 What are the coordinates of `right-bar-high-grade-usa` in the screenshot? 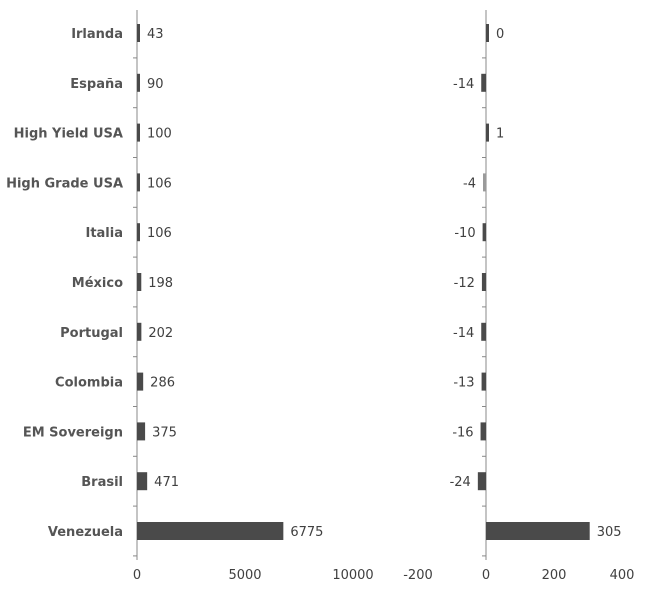 It's located at (484, 182).